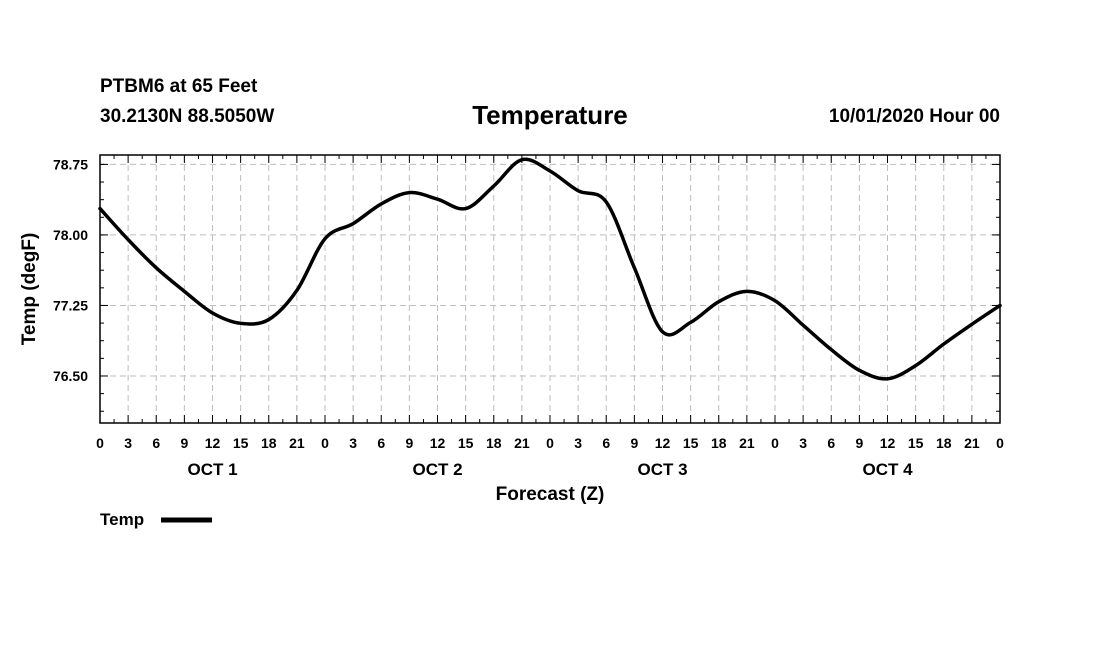 This screenshot has height=650, width=1100. Describe the element at coordinates (187, 116) in the screenshot. I see `coordinates-label: 30.2130N 88.5050W` at that location.